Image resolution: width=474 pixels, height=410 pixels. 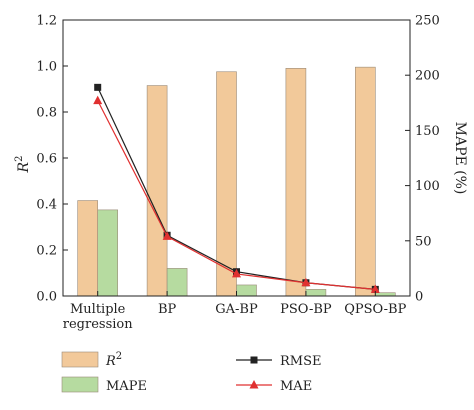 What do you see at coordinates (46, 297) in the screenshot?
I see `tick-label-left-0: 0.0` at bounding box center [46, 297].